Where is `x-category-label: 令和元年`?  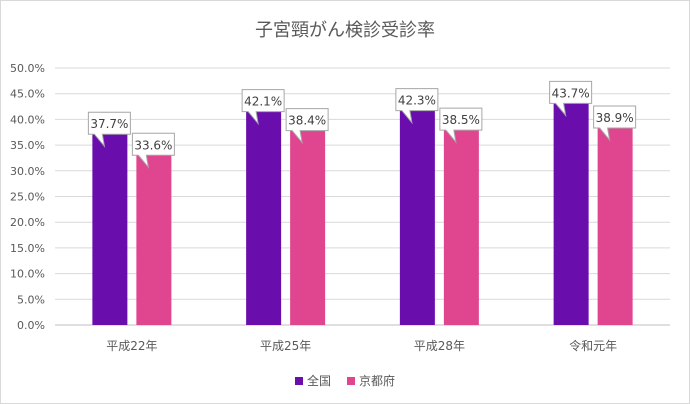
x-category-label: 令和元年 is located at coordinates (593, 345).